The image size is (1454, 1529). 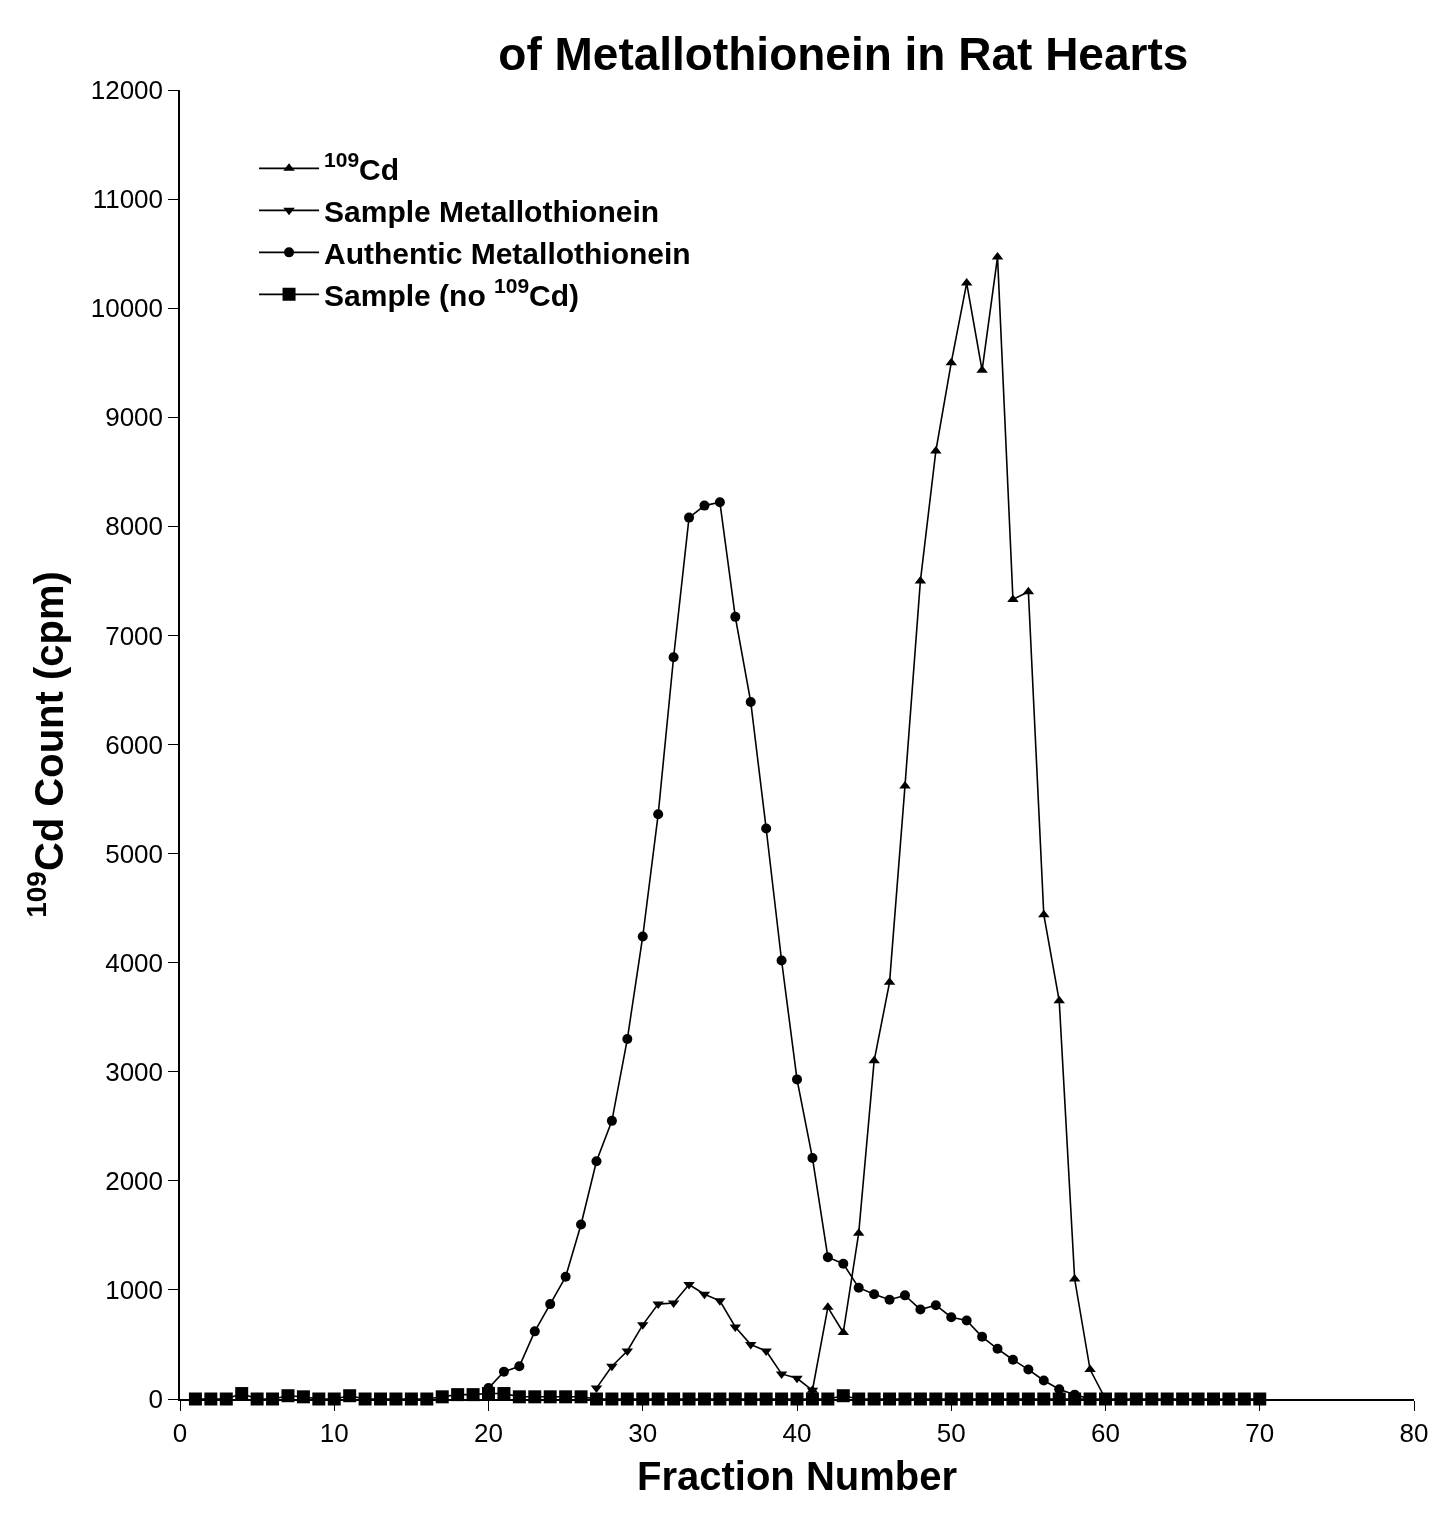 I want to click on y-tick-label: 8000, so click(x=134, y=526).